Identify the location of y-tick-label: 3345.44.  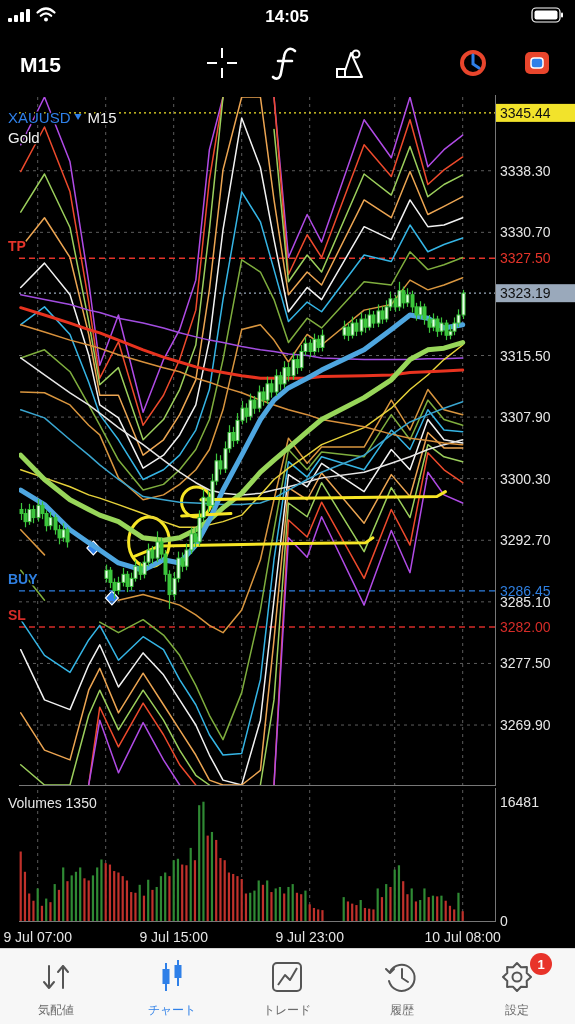
(525, 112).